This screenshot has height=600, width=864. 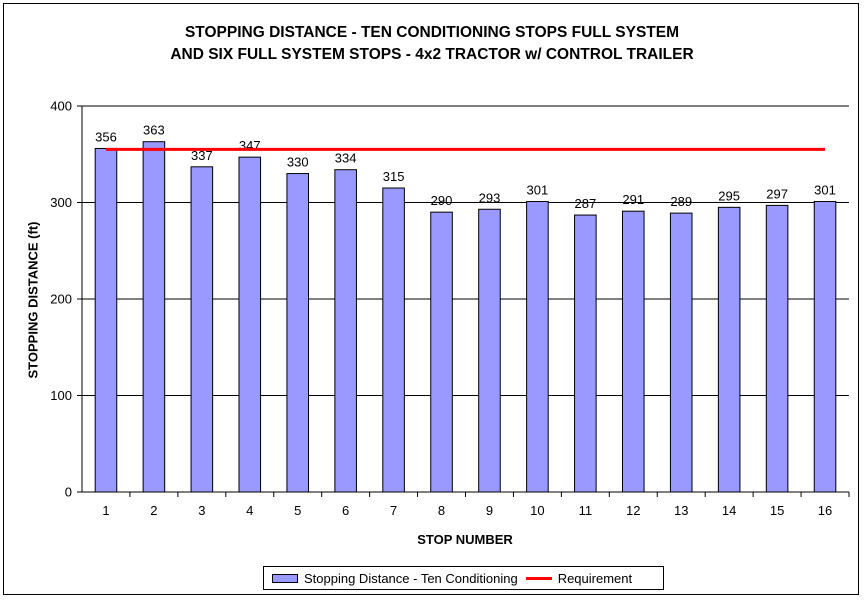 What do you see at coordinates (345, 510) in the screenshot?
I see `x-tick-label: 6` at bounding box center [345, 510].